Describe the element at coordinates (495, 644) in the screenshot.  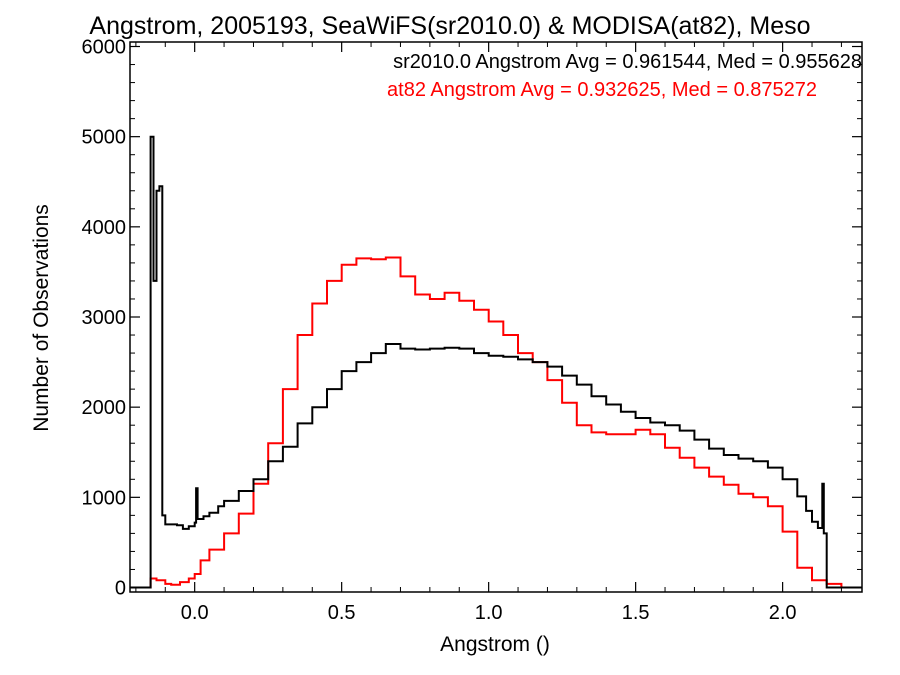
I see `x-axis-label: Angstrom ()` at that location.